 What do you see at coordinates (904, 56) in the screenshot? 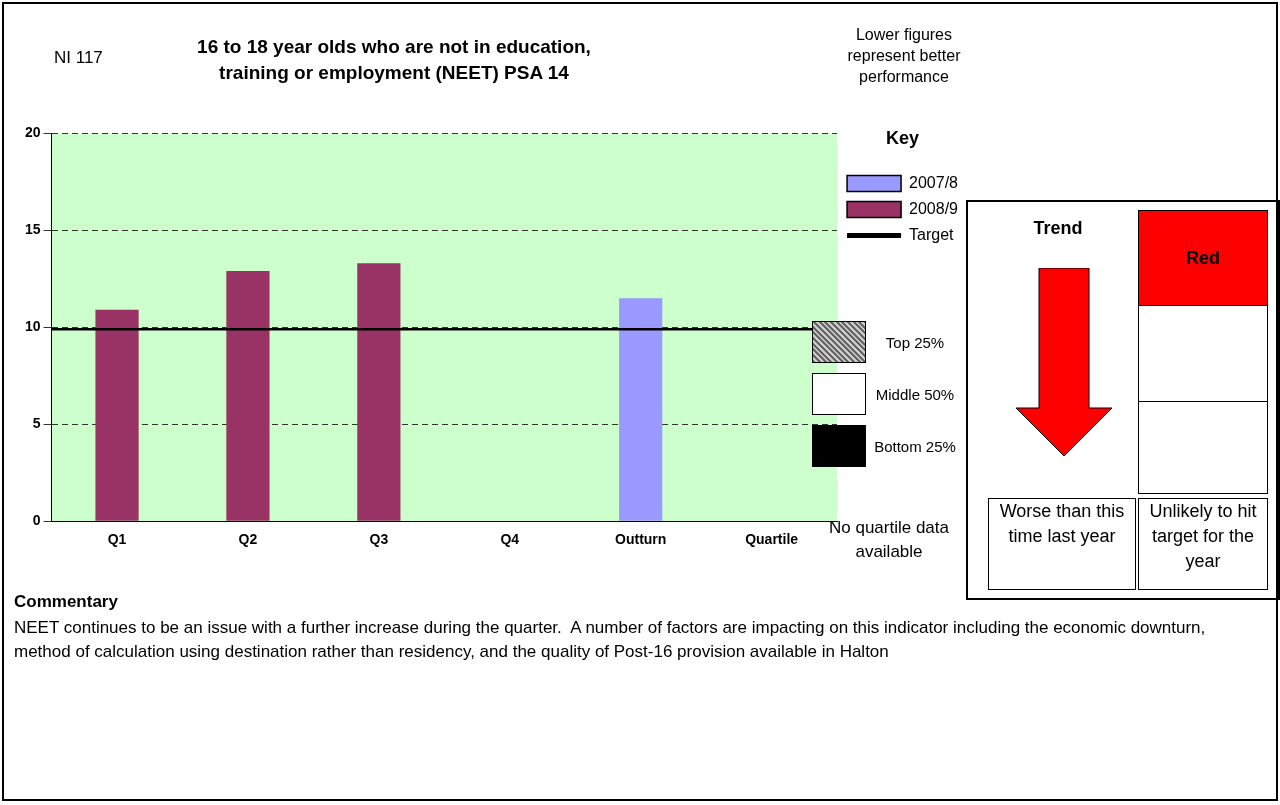
I see `text: Lower figures represent better performance` at bounding box center [904, 56].